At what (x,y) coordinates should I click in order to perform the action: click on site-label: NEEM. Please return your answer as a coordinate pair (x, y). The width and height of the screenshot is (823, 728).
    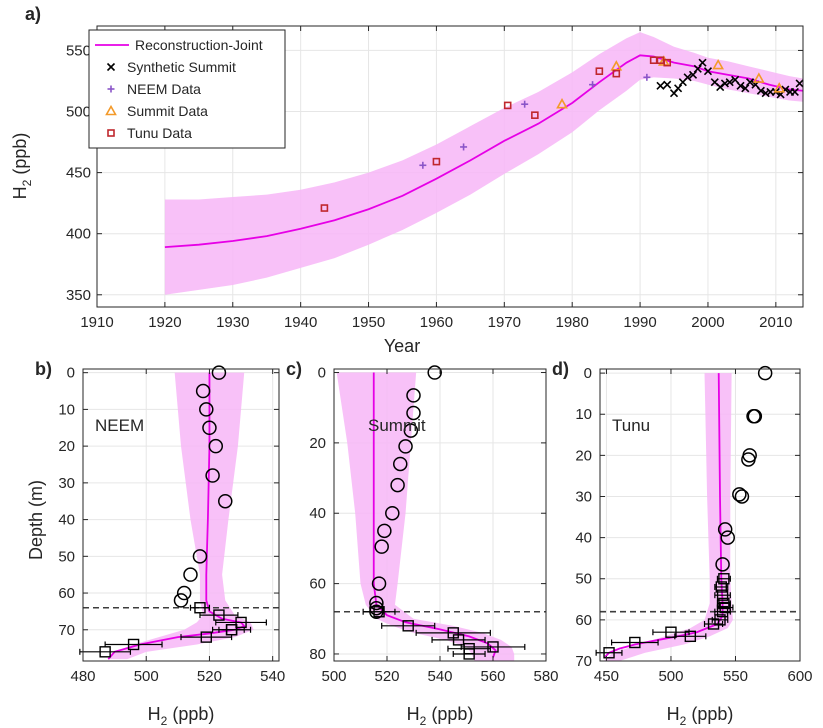
    Looking at the image, I should click on (119, 425).